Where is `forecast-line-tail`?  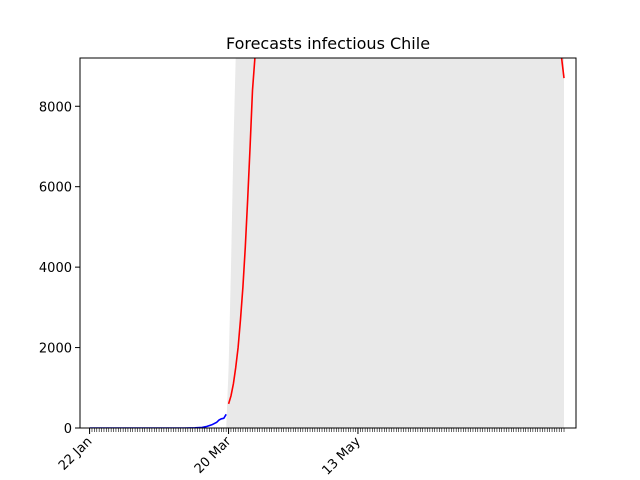 forecast-line-tail is located at coordinates (562, 68).